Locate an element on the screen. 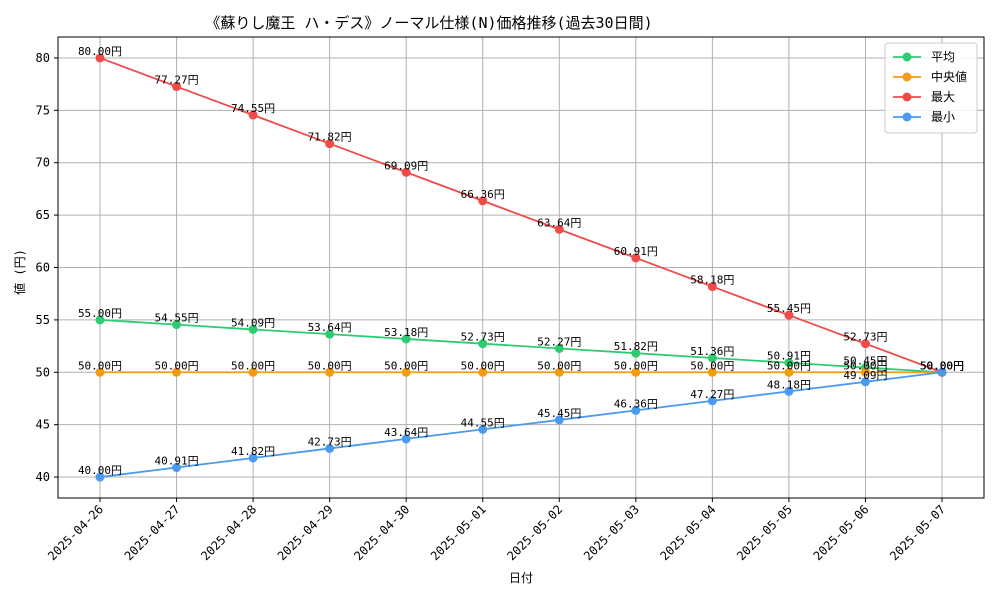  y-axis-ticks: 40 45 50 55 60 65 70 75 80 is located at coordinates (47, 267).